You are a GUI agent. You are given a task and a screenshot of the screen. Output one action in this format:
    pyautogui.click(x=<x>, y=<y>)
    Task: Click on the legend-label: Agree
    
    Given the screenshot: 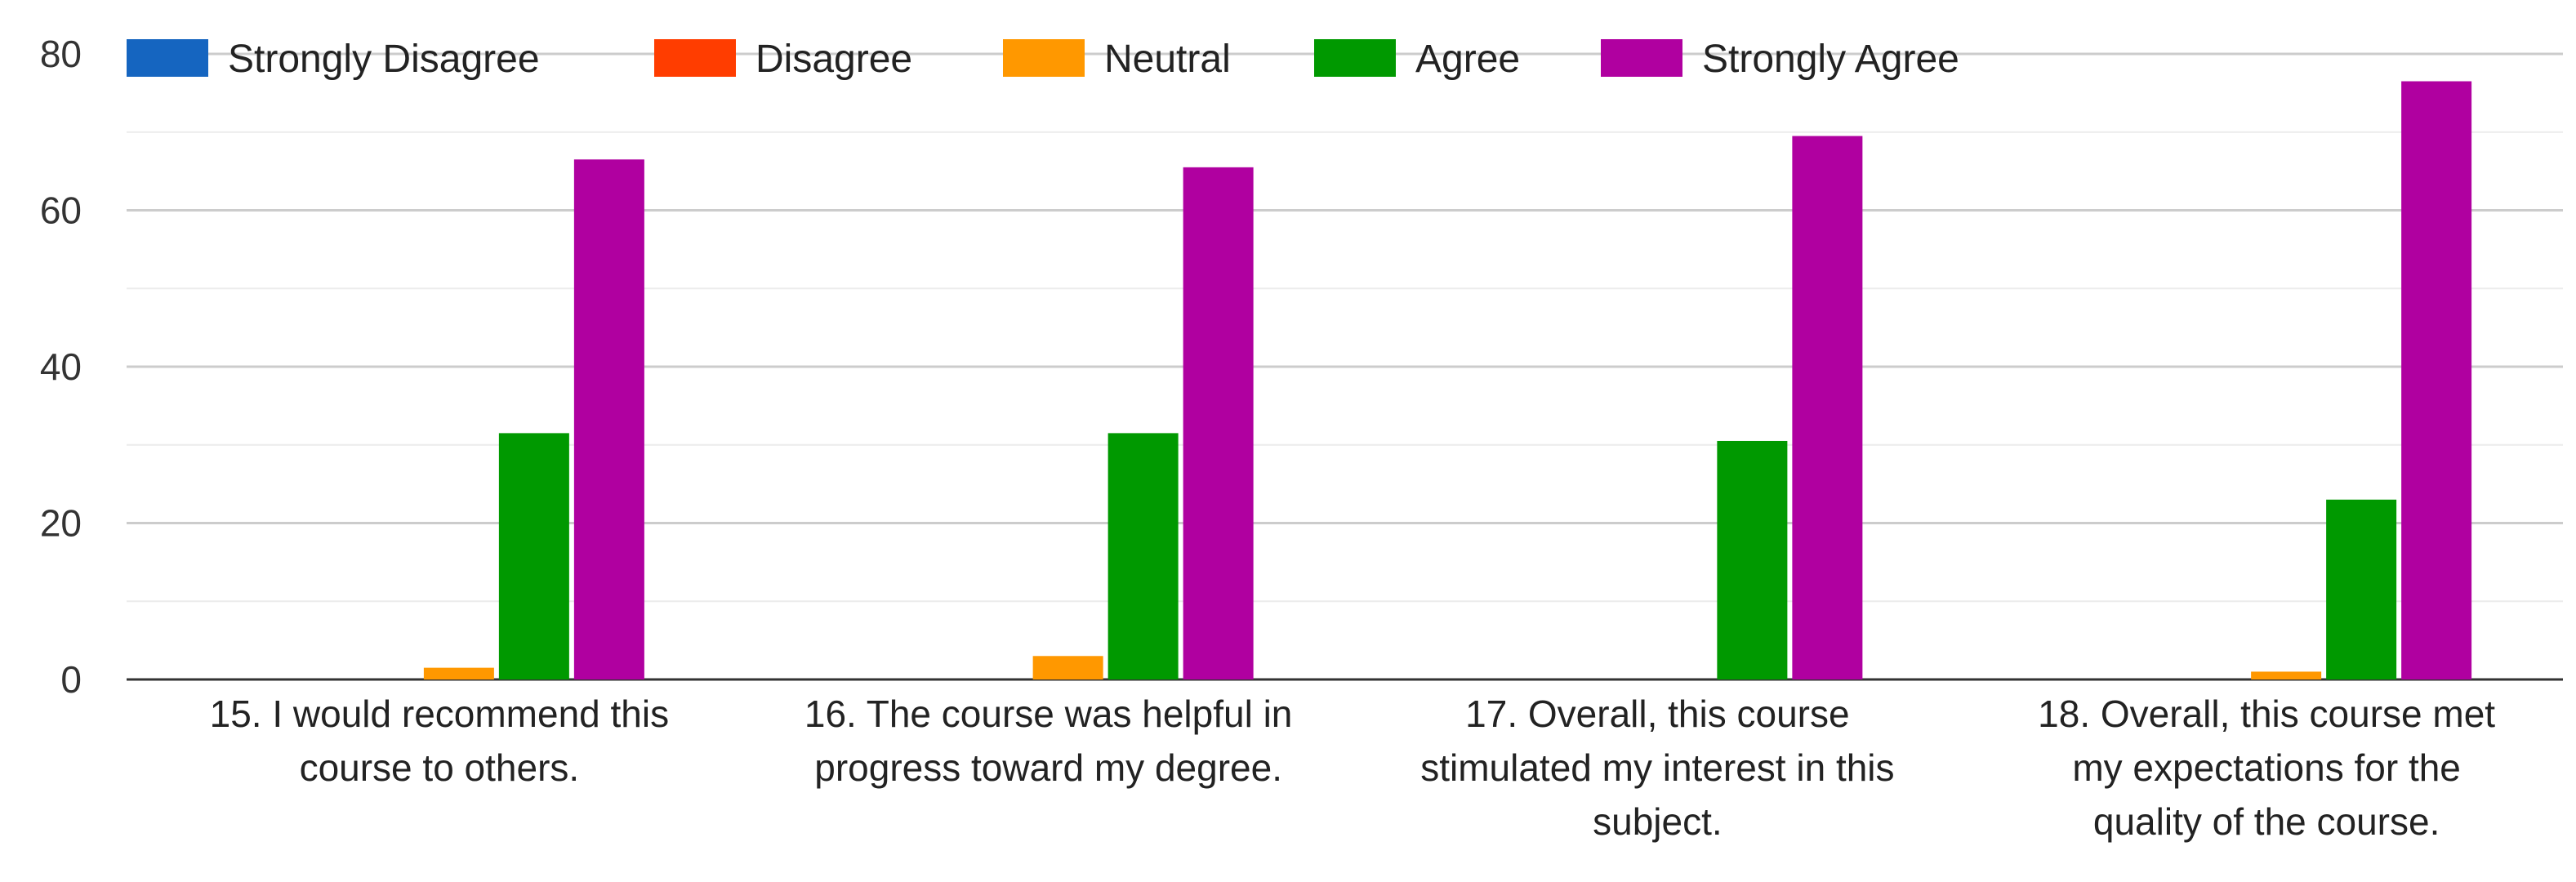 What is the action you would take?
    pyautogui.click(x=1467, y=59)
    